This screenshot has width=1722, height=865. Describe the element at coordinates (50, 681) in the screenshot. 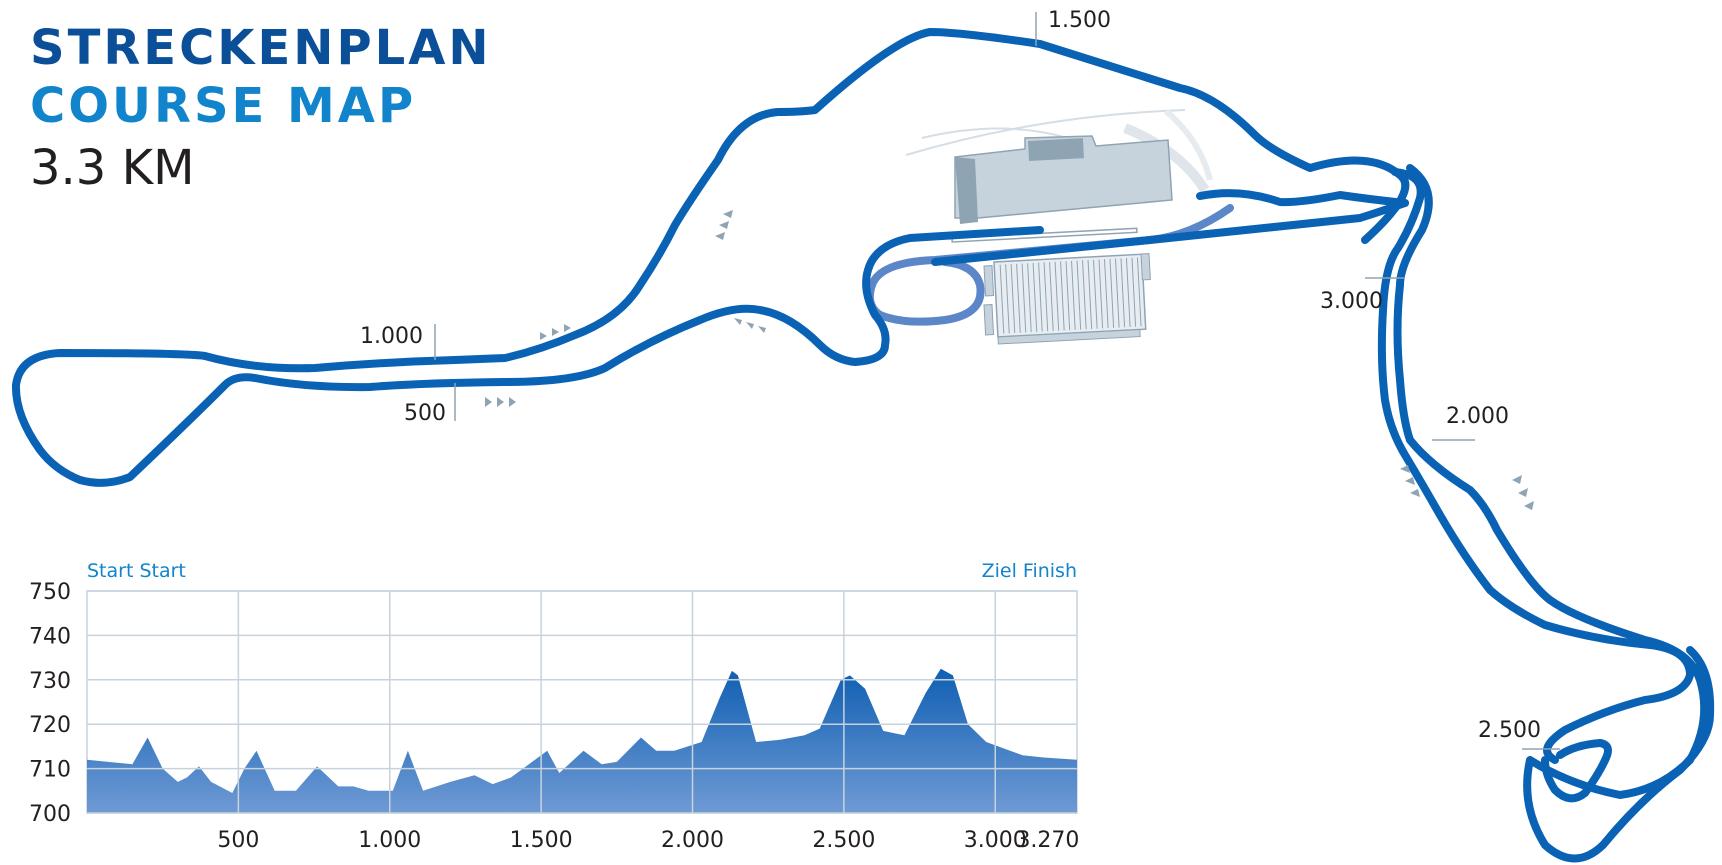

I see `y-tick-label: 730` at that location.